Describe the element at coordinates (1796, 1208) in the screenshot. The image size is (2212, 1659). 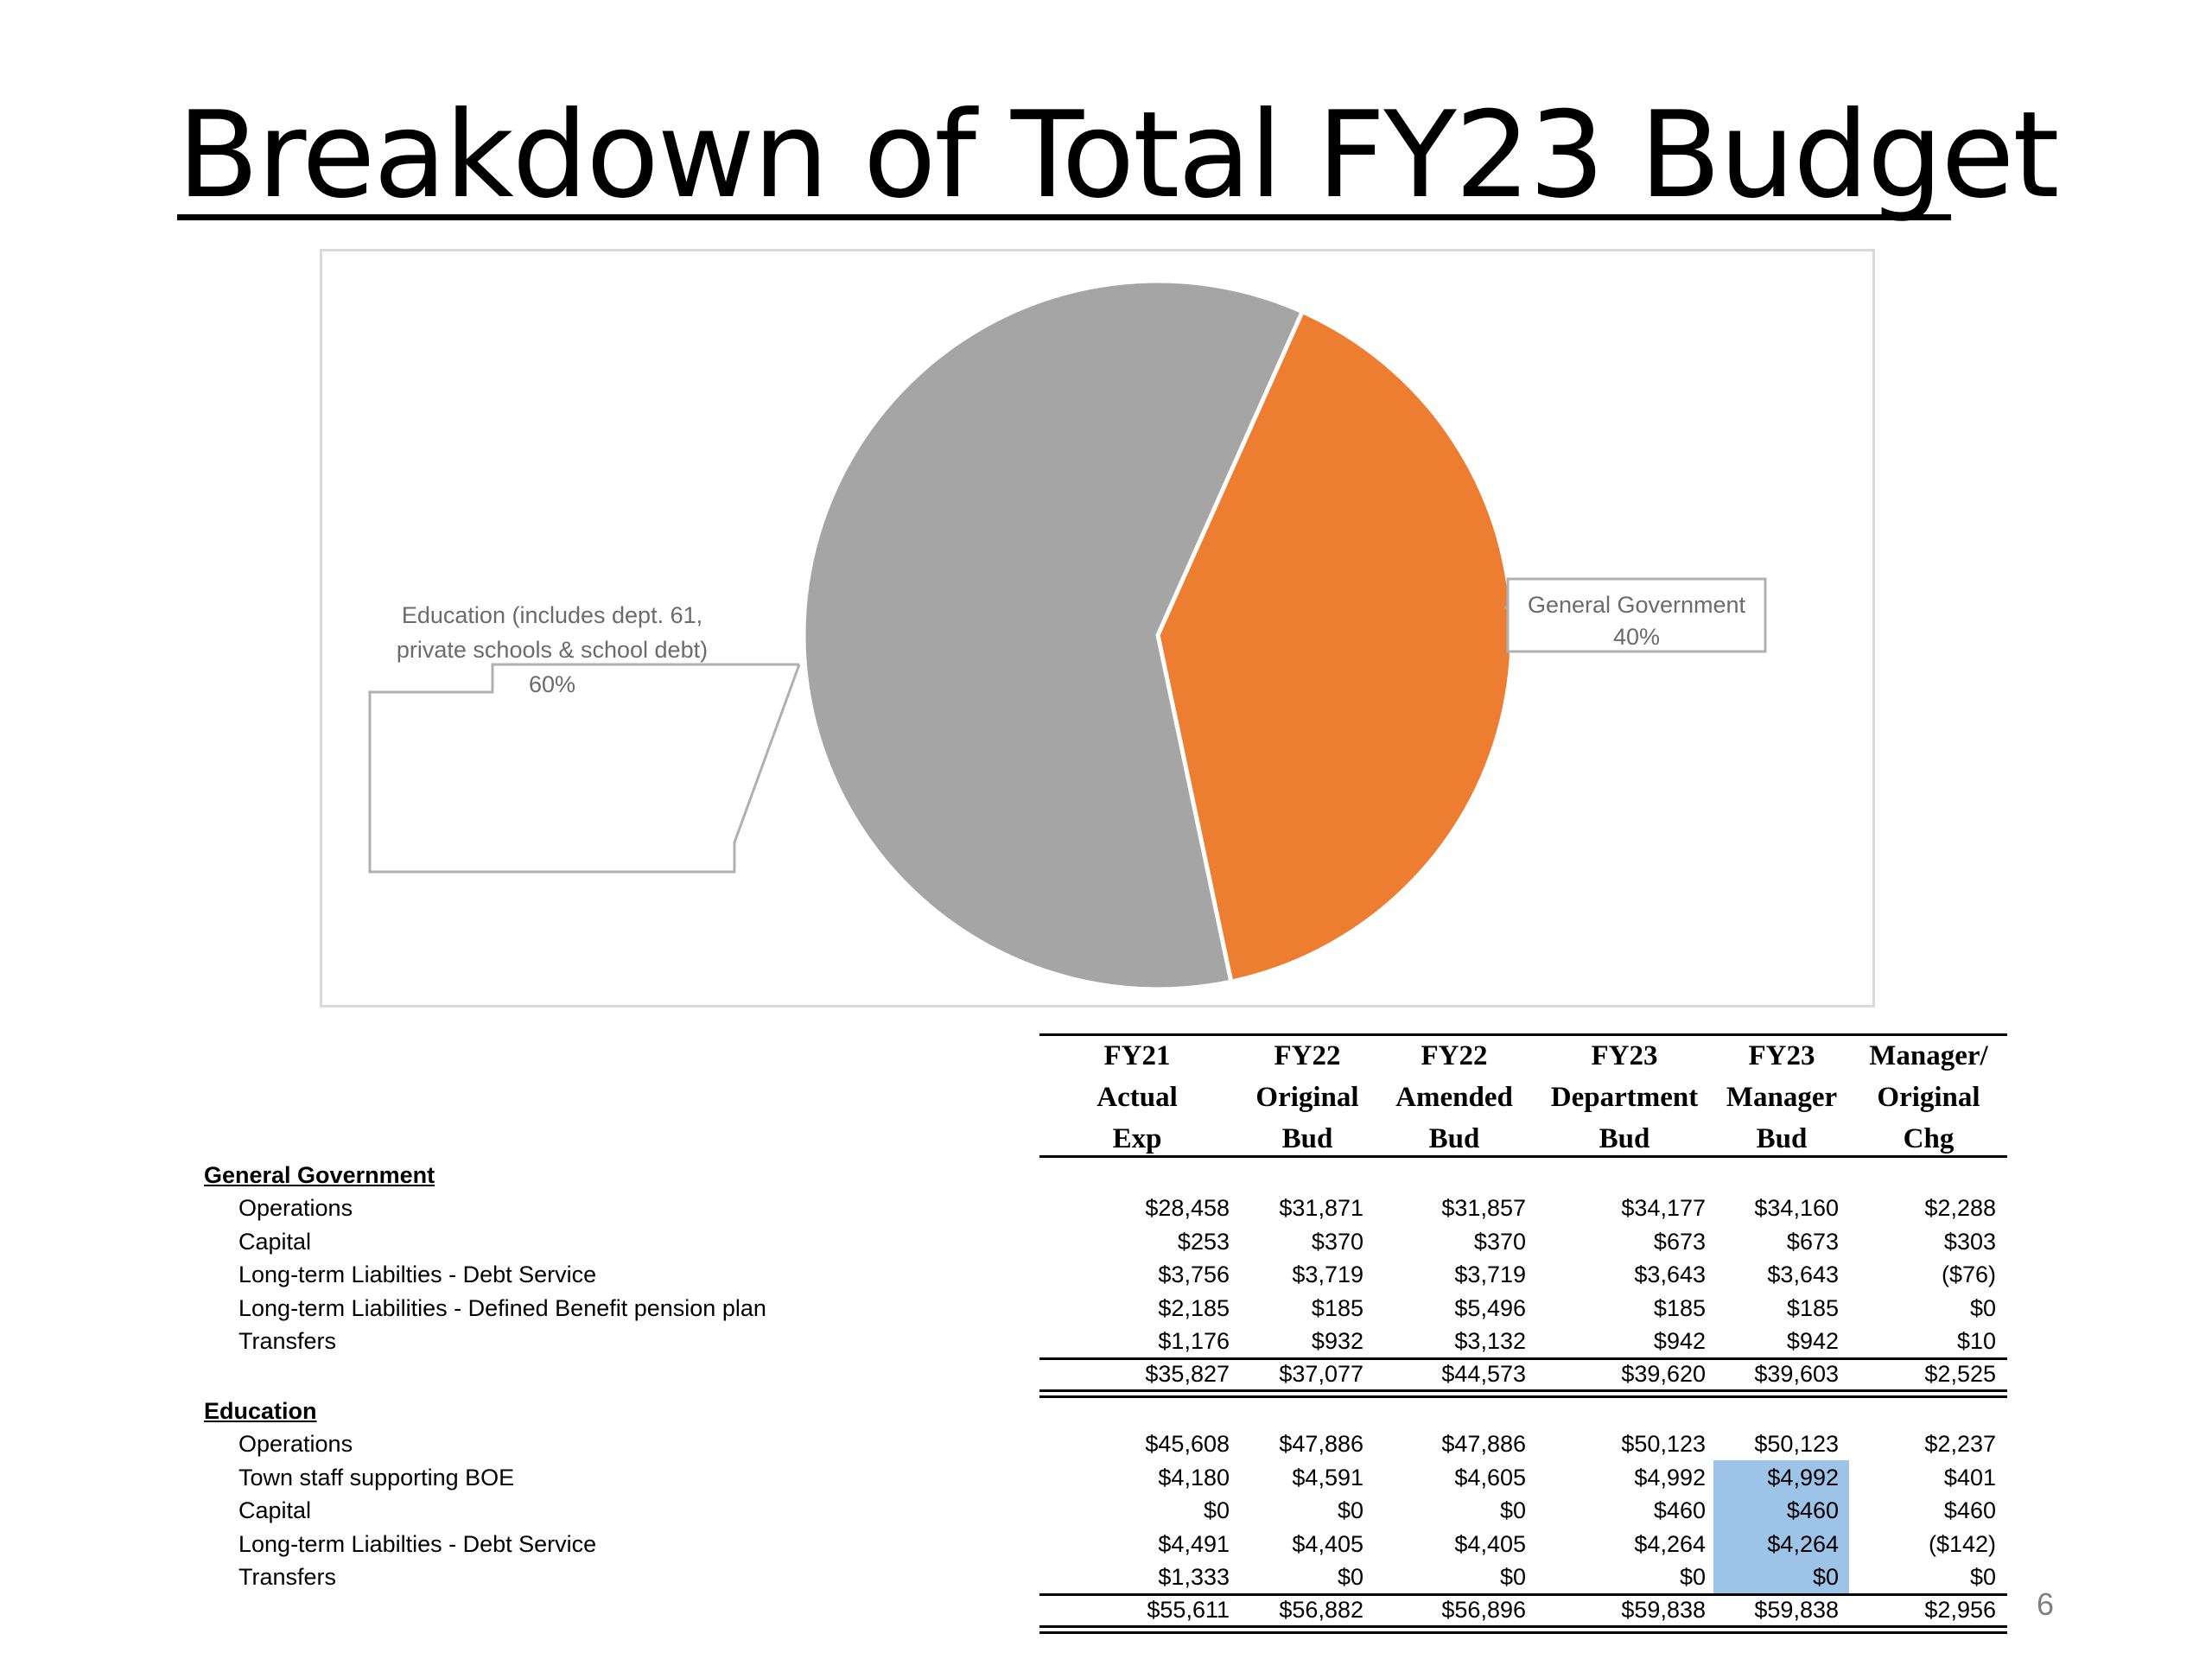
I see `table-cell: $34,160` at that location.